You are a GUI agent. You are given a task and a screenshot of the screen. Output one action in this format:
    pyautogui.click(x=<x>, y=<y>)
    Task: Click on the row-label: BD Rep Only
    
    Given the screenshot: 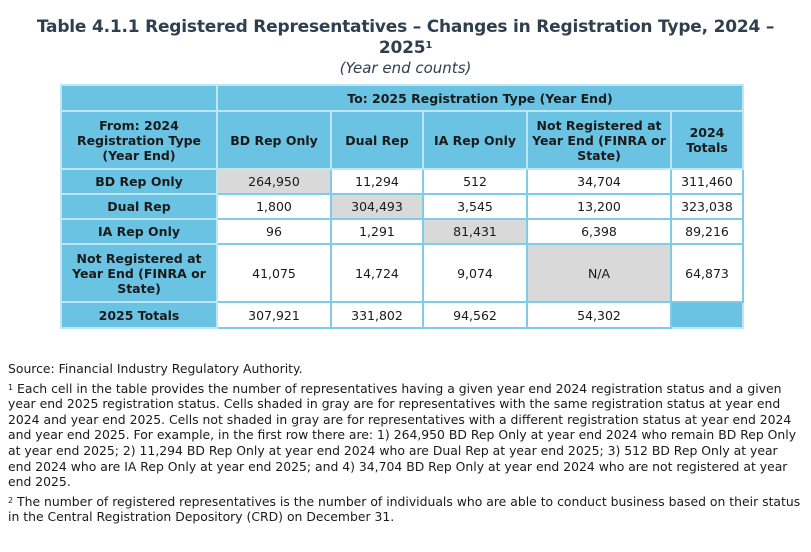 What is the action you would take?
    pyautogui.click(x=139, y=181)
    